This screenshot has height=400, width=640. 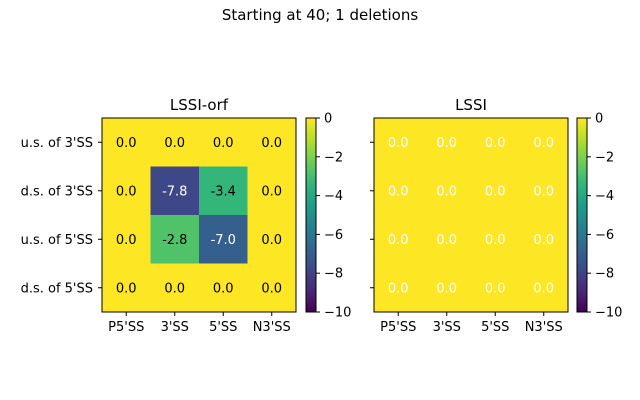 What do you see at coordinates (320, 15) in the screenshot?
I see `figure-title: Starting at 40; 1 deletions` at bounding box center [320, 15].